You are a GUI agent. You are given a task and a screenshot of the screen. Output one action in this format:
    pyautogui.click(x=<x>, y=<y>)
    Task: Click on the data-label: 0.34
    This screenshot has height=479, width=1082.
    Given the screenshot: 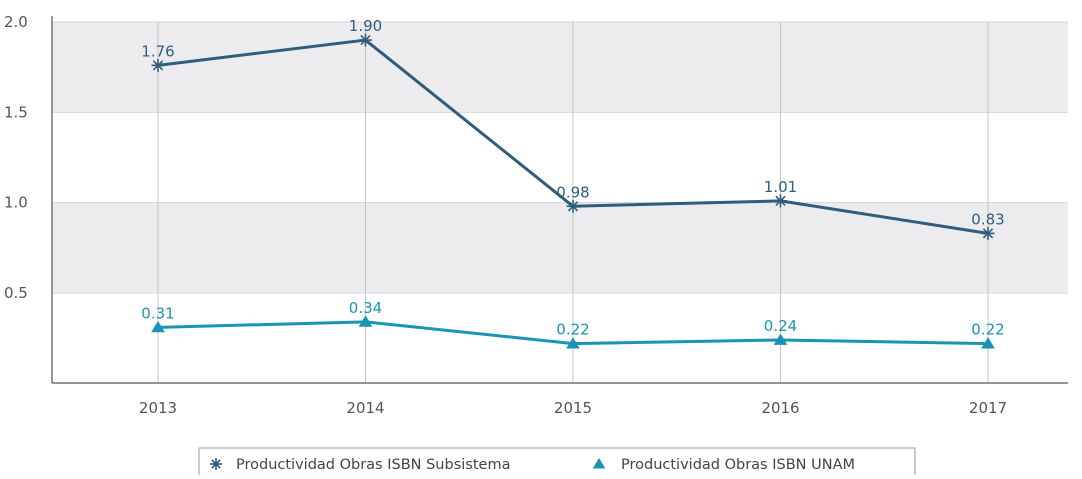 What is the action you would take?
    pyautogui.click(x=365, y=308)
    